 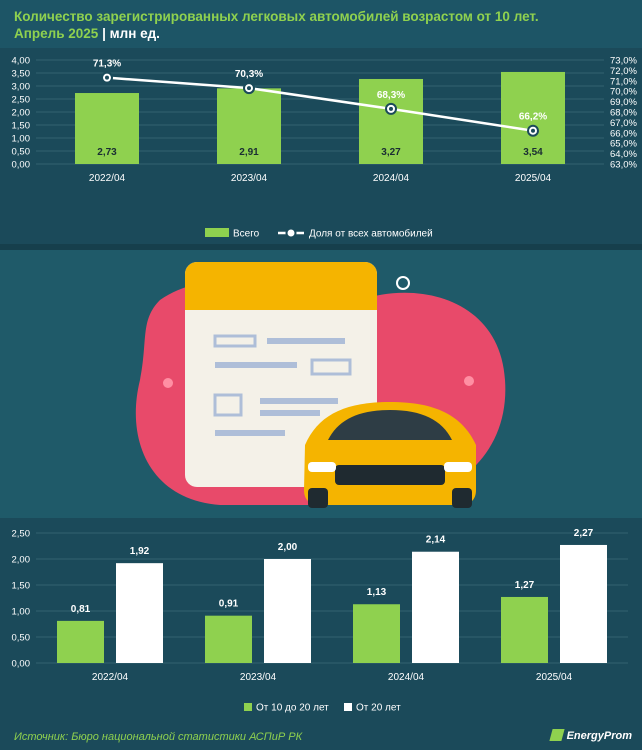 I want to click on y-tick-label: 2,00, so click(x=21, y=560).